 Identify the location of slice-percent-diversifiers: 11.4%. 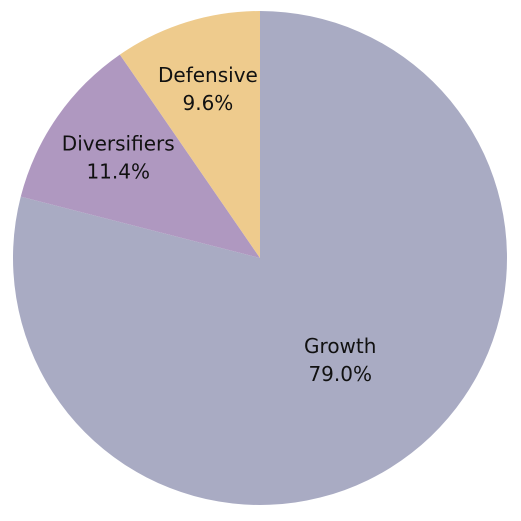
(118, 172).